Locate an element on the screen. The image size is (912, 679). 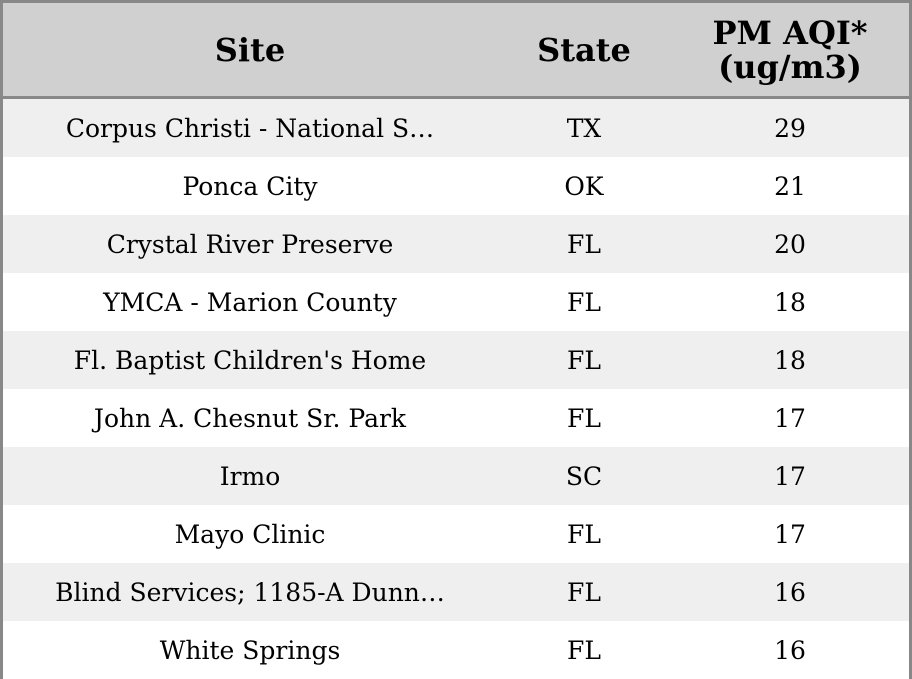
table-header: Site State PM AQI* (ug/m3) is located at coordinates (456, 51).